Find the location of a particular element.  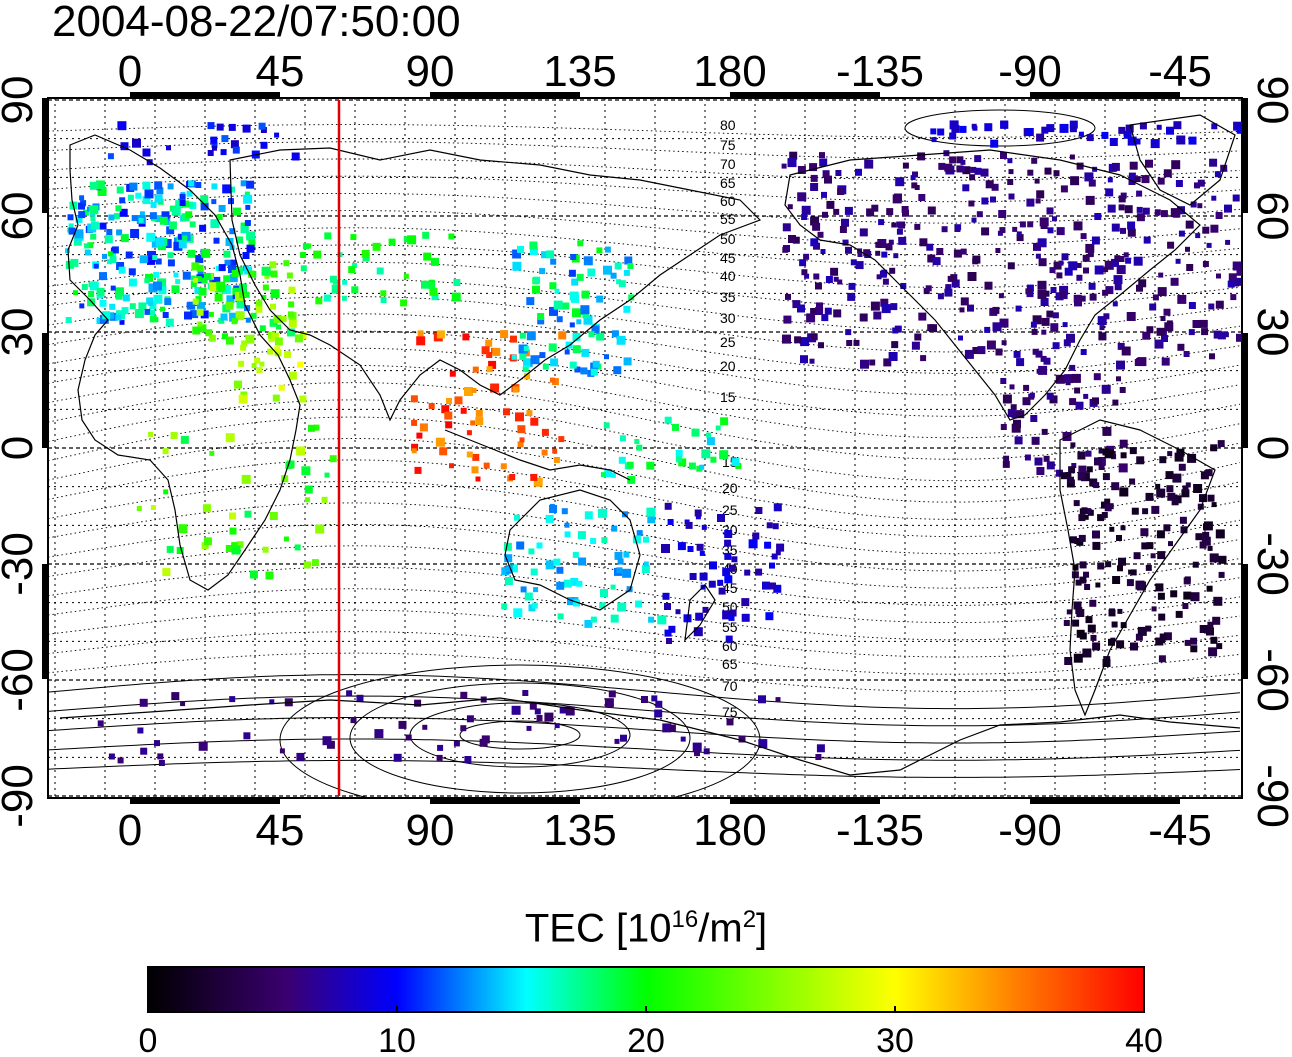

coastline-australia is located at coordinates (572, 550).